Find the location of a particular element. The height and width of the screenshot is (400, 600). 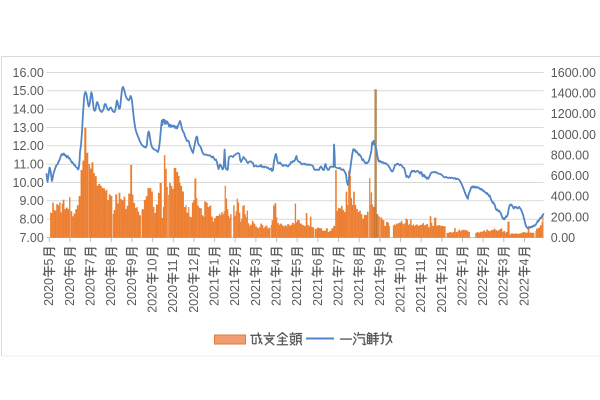

svg-text: 1400.00 is located at coordinates (573, 94).